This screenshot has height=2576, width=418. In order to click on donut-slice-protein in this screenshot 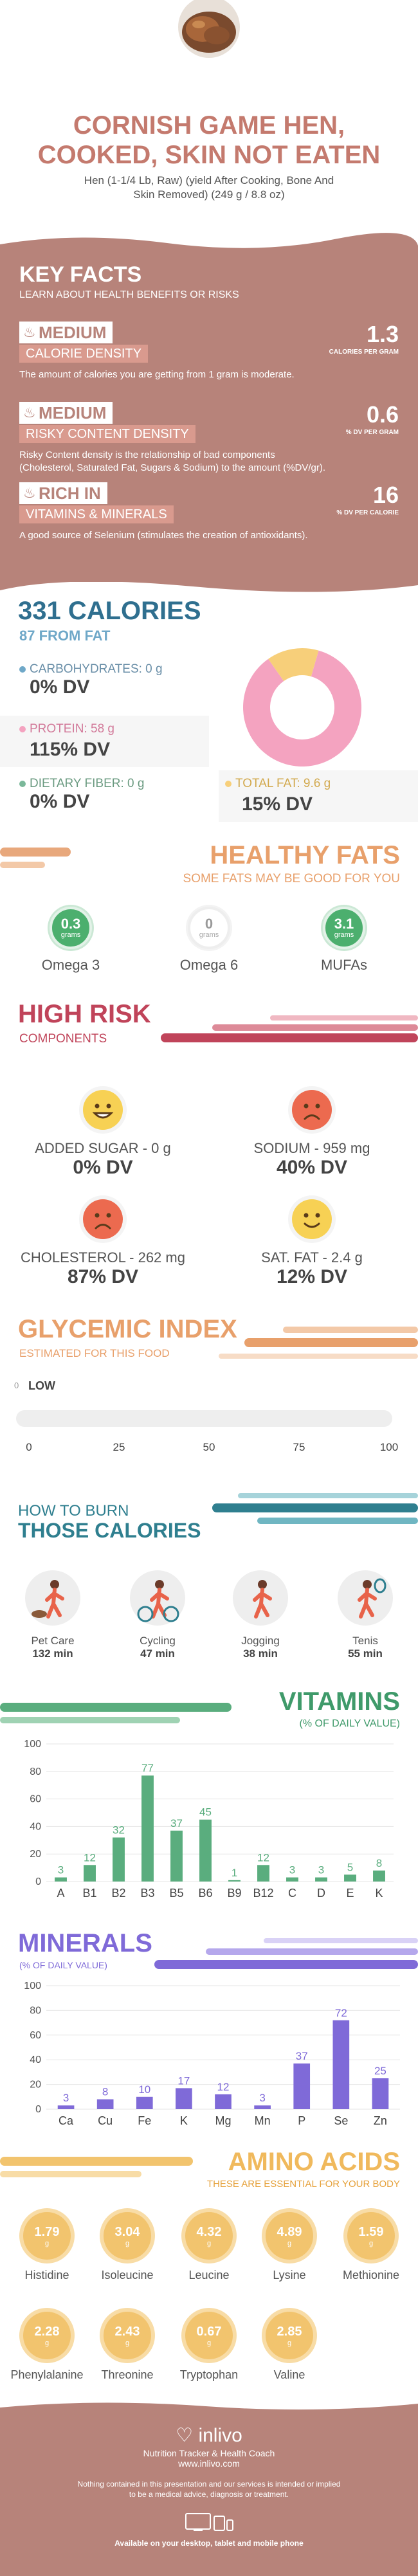, I will do `click(302, 708)`.